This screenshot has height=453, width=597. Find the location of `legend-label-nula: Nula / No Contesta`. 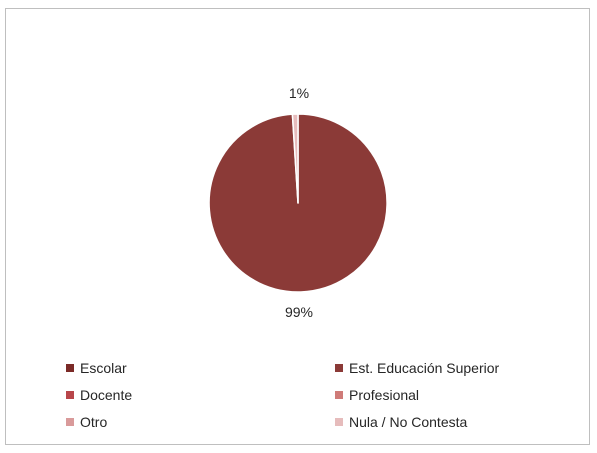

legend-label-nula: Nula / No Contesta is located at coordinates (408, 422).